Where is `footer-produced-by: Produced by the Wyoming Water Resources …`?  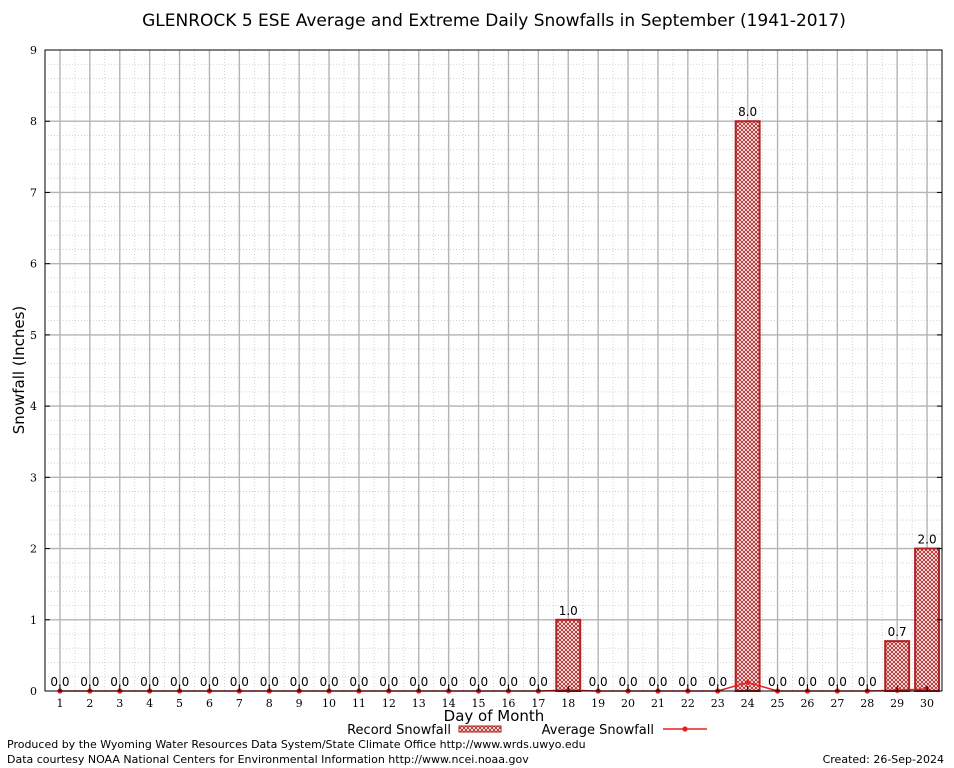 footer-produced-by: Produced by the Wyoming Water Resources … is located at coordinates (296, 744).